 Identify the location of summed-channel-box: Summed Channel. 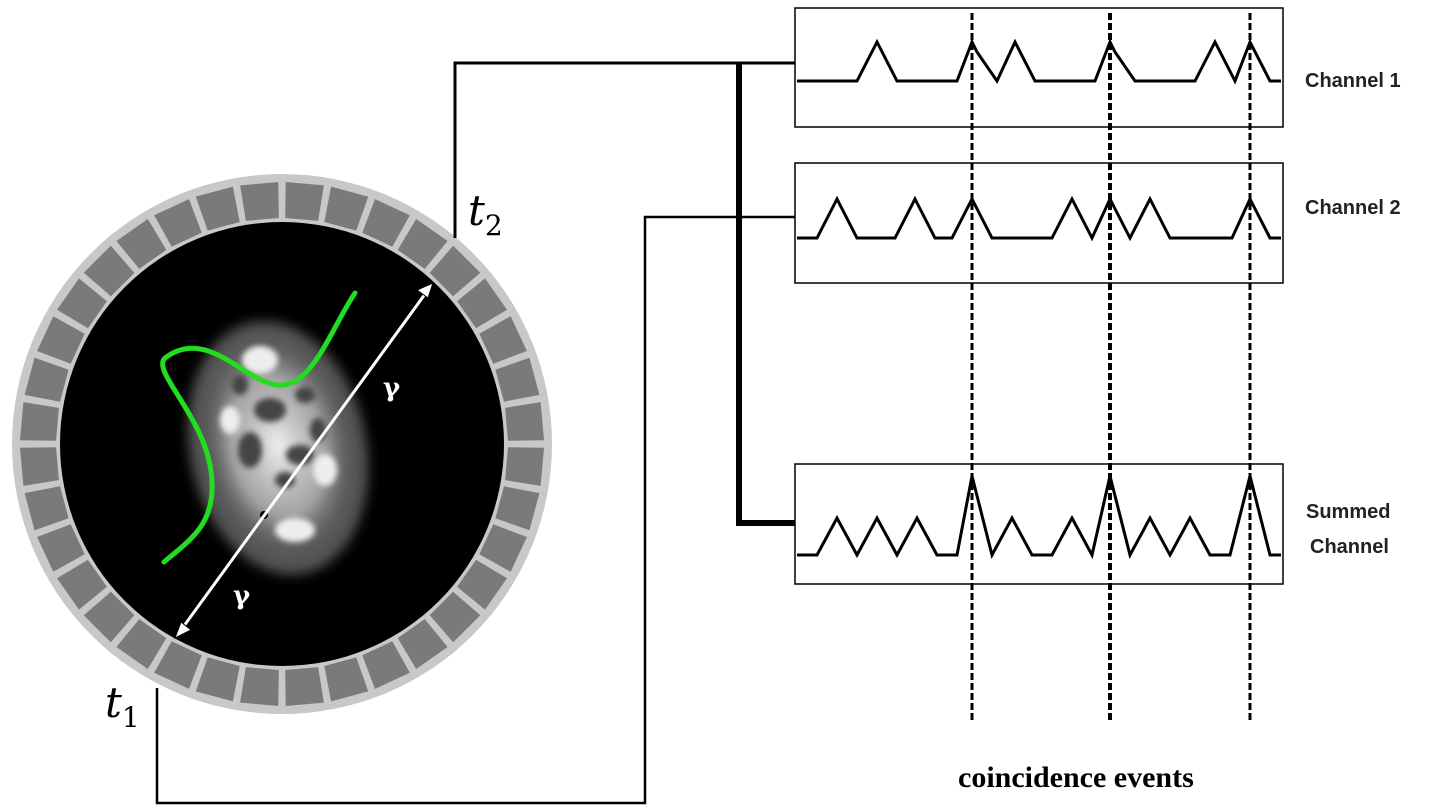
(1092, 524).